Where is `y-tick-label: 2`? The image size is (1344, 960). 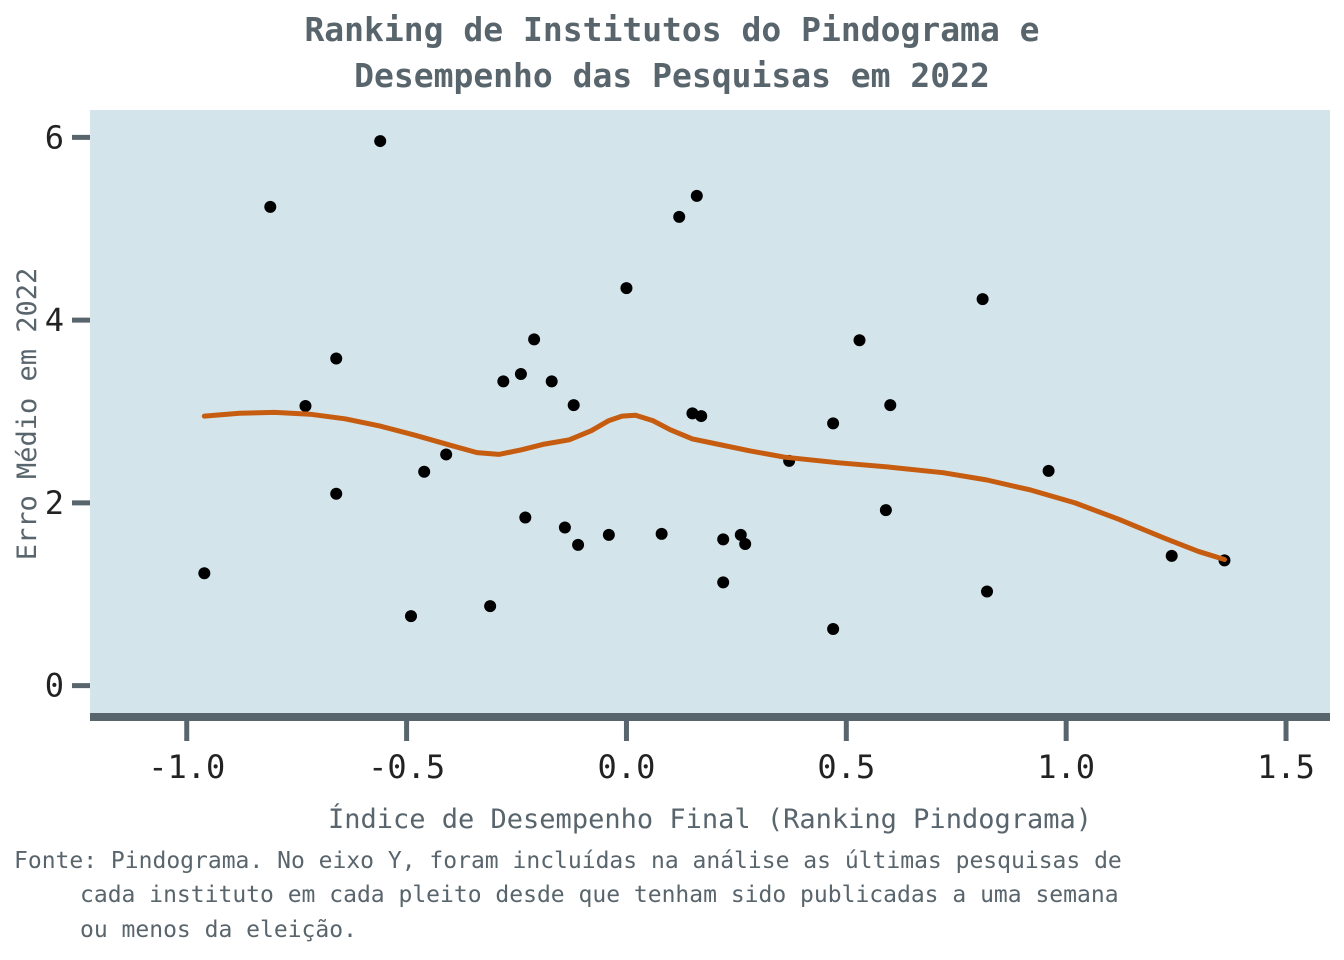 y-tick-label: 2 is located at coordinates (54, 503).